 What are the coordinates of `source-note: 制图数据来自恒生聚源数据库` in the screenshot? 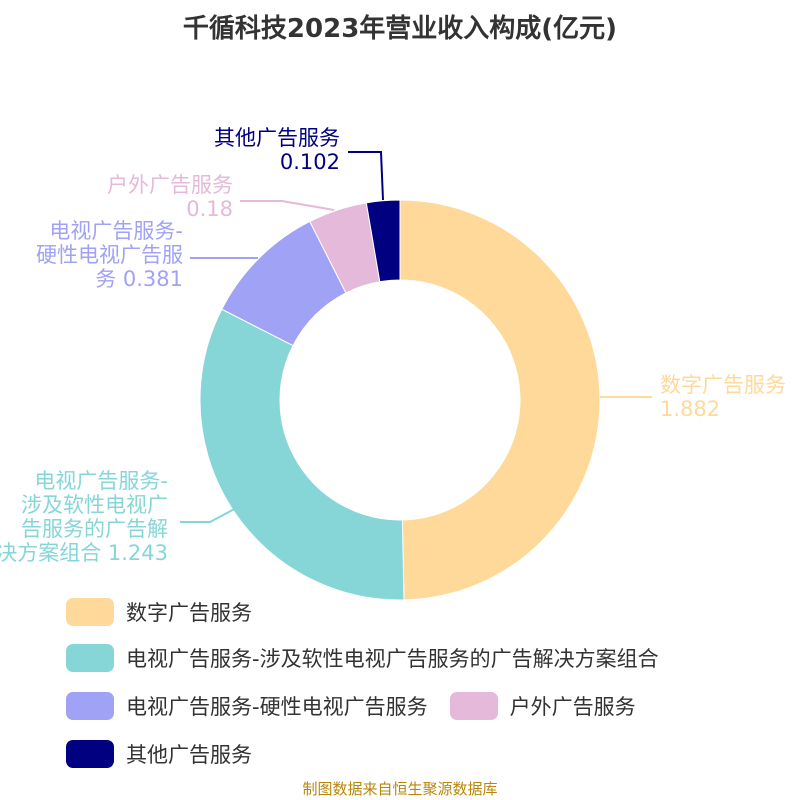 It's located at (400, 789).